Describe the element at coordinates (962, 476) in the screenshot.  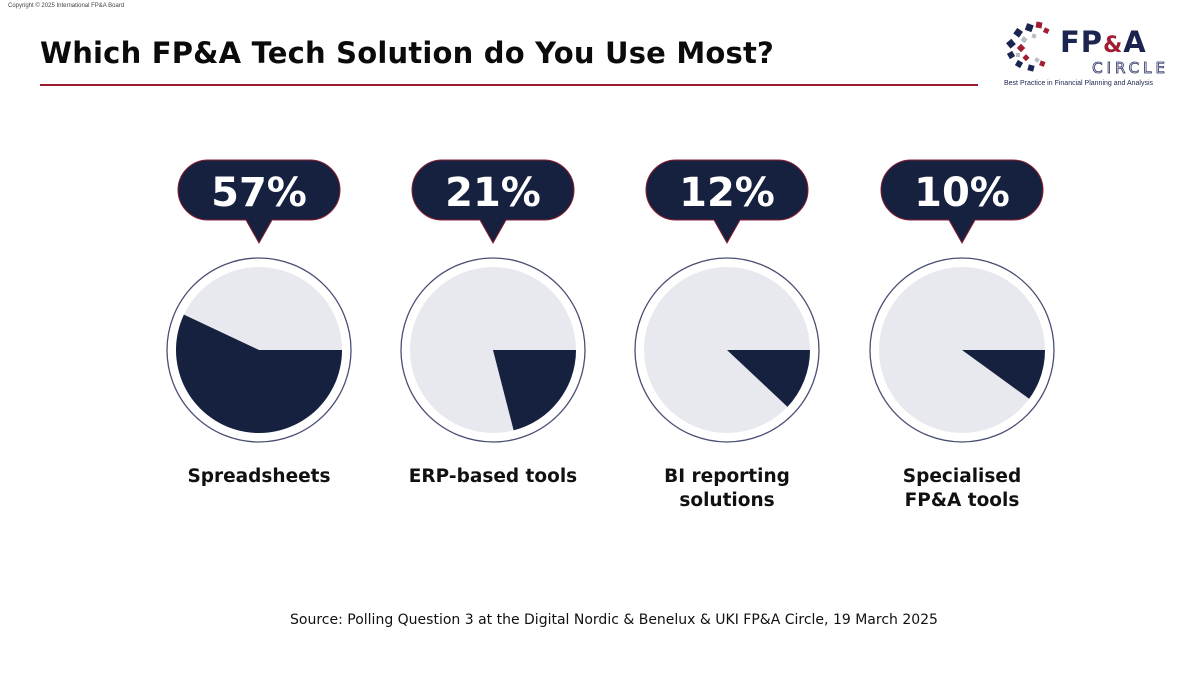
I see `category-label-specialised-fpanda-tools-line-1: Specialised` at that location.